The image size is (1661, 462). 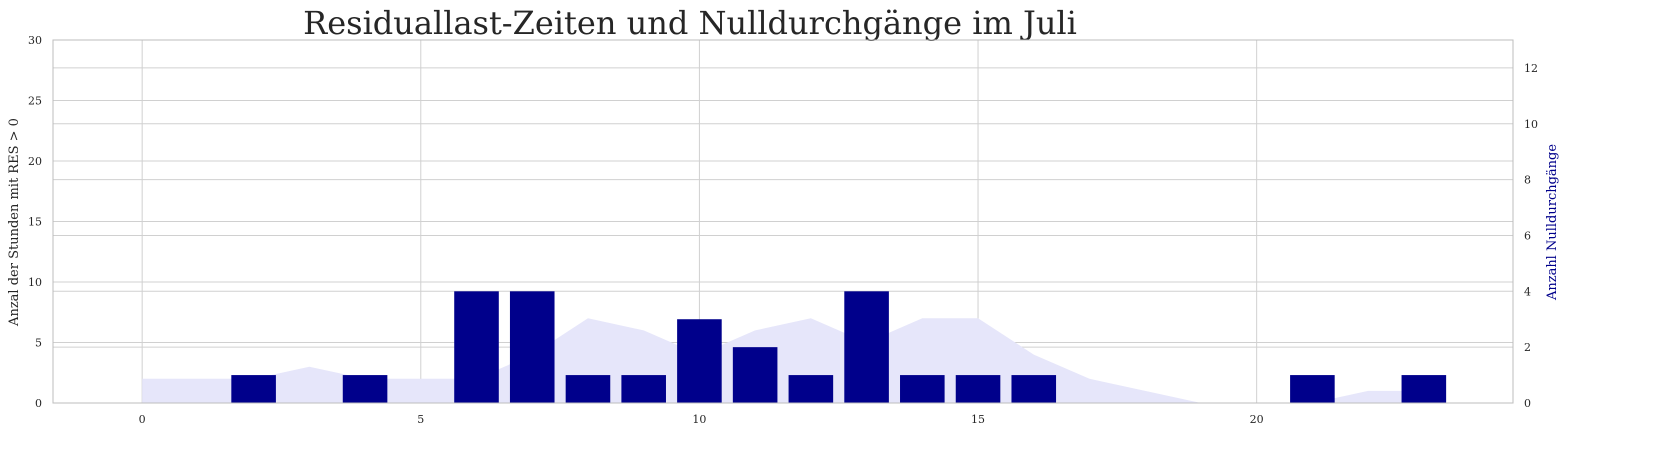 What do you see at coordinates (1531, 68) in the screenshot?
I see `y-right-tick-label: 12` at bounding box center [1531, 68].